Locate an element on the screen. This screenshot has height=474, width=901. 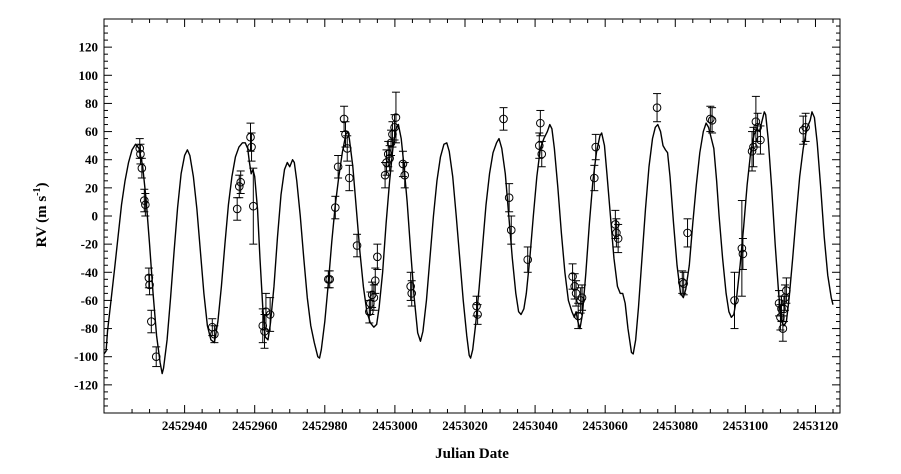
x-tick-label: 2453040 is located at coordinates (535, 425).